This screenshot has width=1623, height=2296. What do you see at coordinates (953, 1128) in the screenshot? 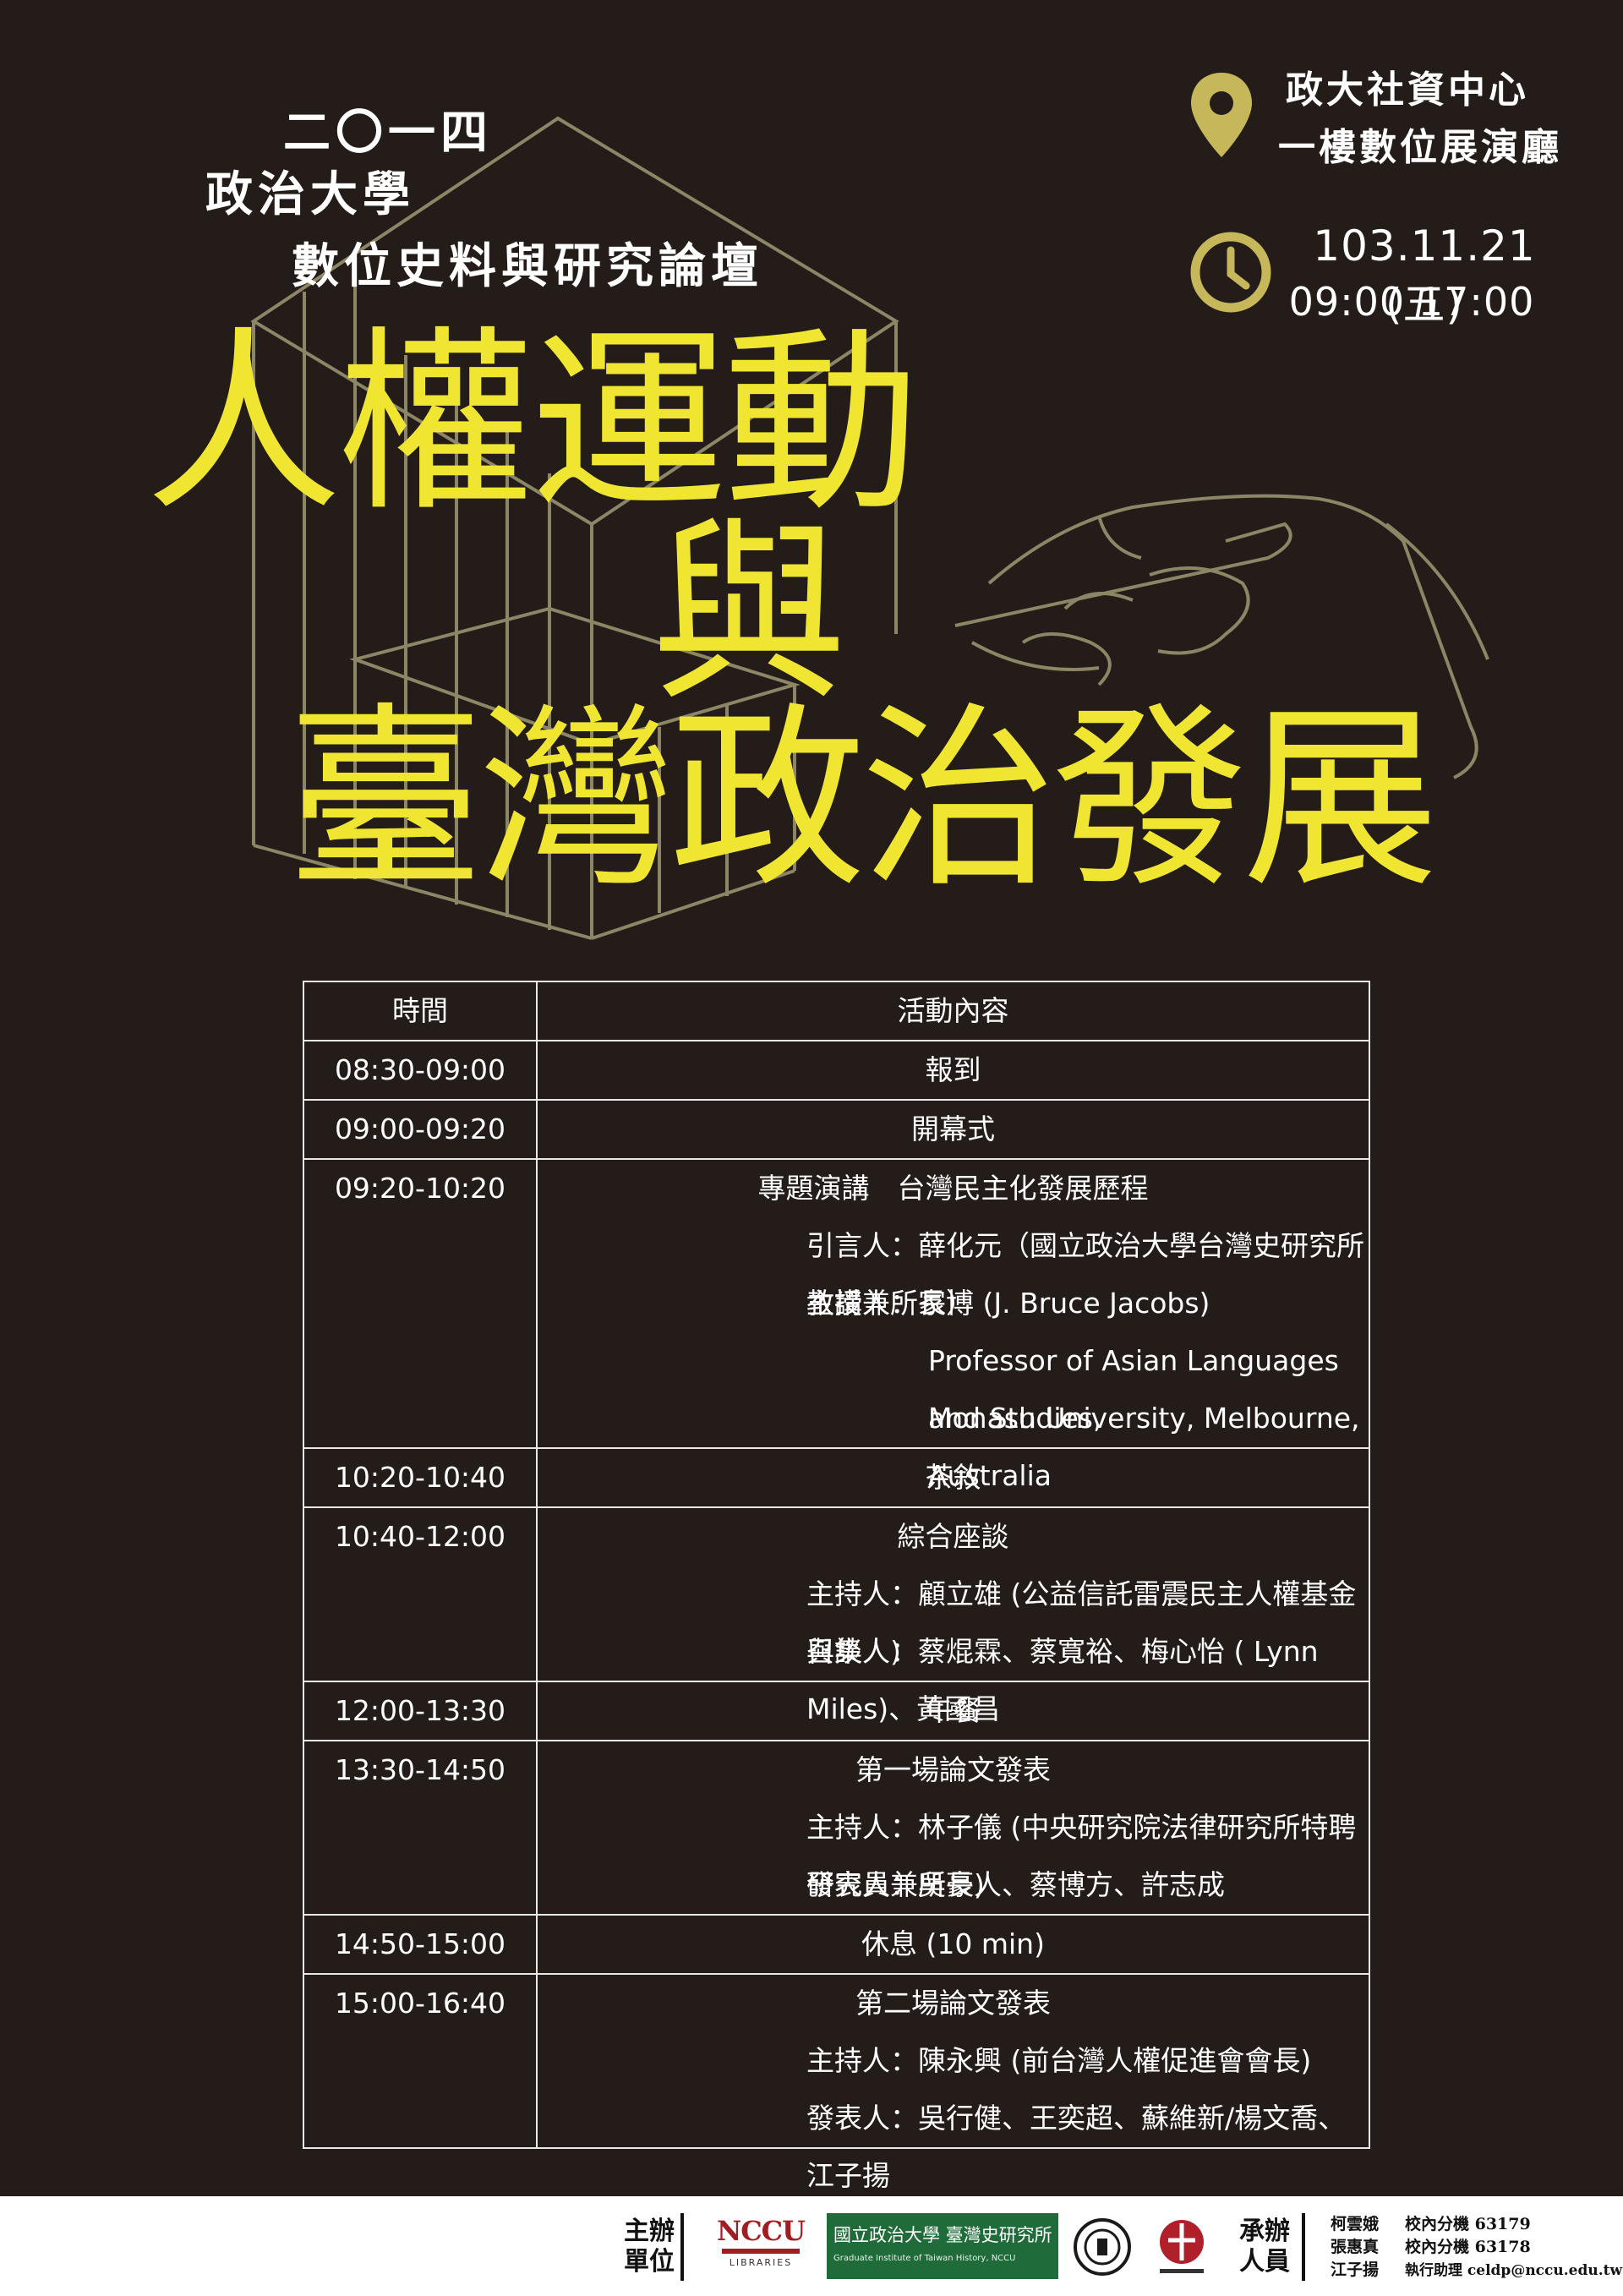
I see `row-activity: 開幕式` at bounding box center [953, 1128].